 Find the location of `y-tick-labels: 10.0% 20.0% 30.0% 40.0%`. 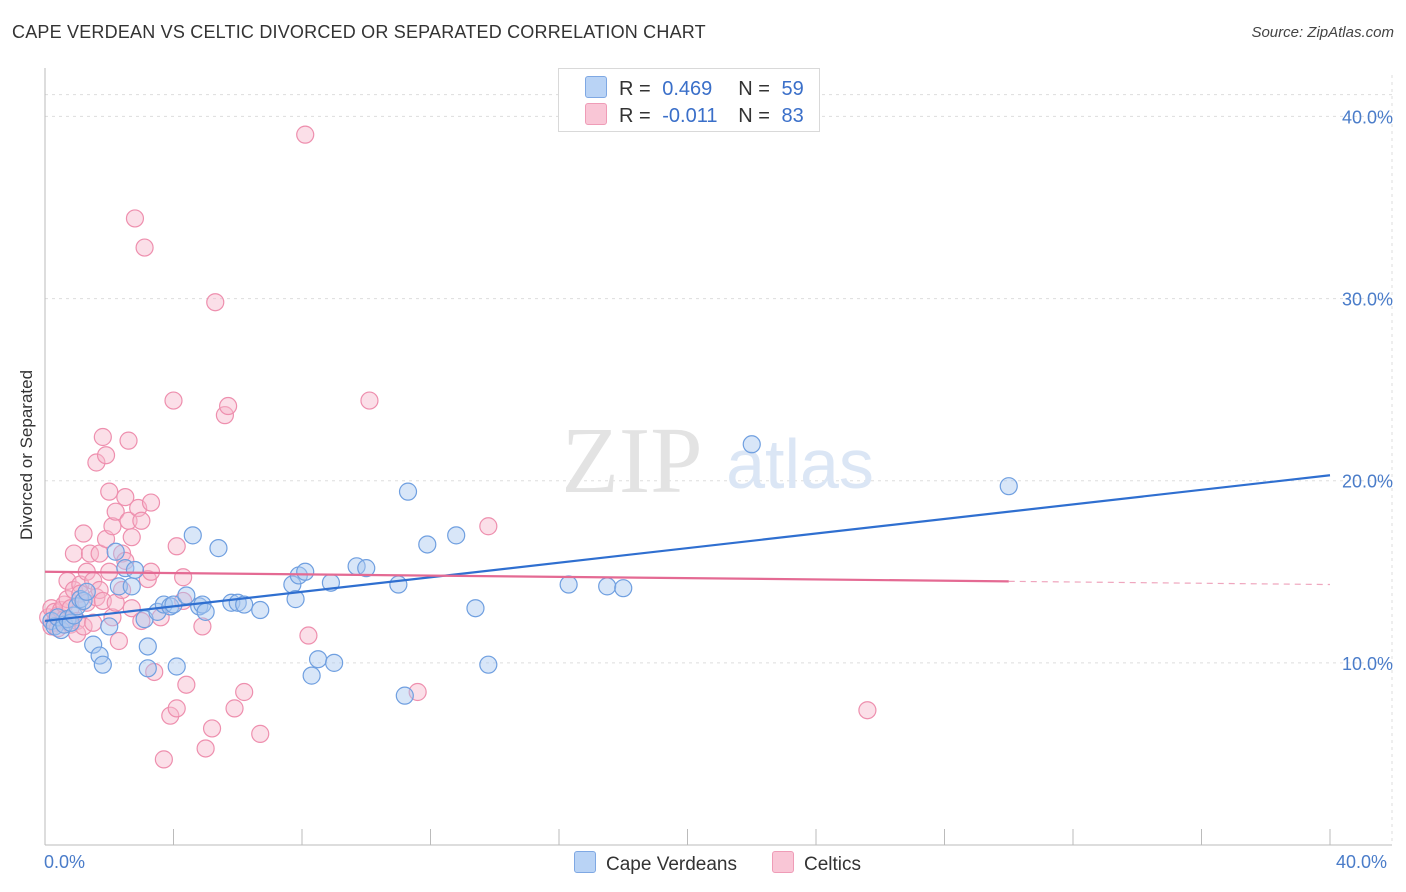

y-tick-labels: 10.0% 20.0% 30.0% 40.0% is located at coordinates (1367, 390).